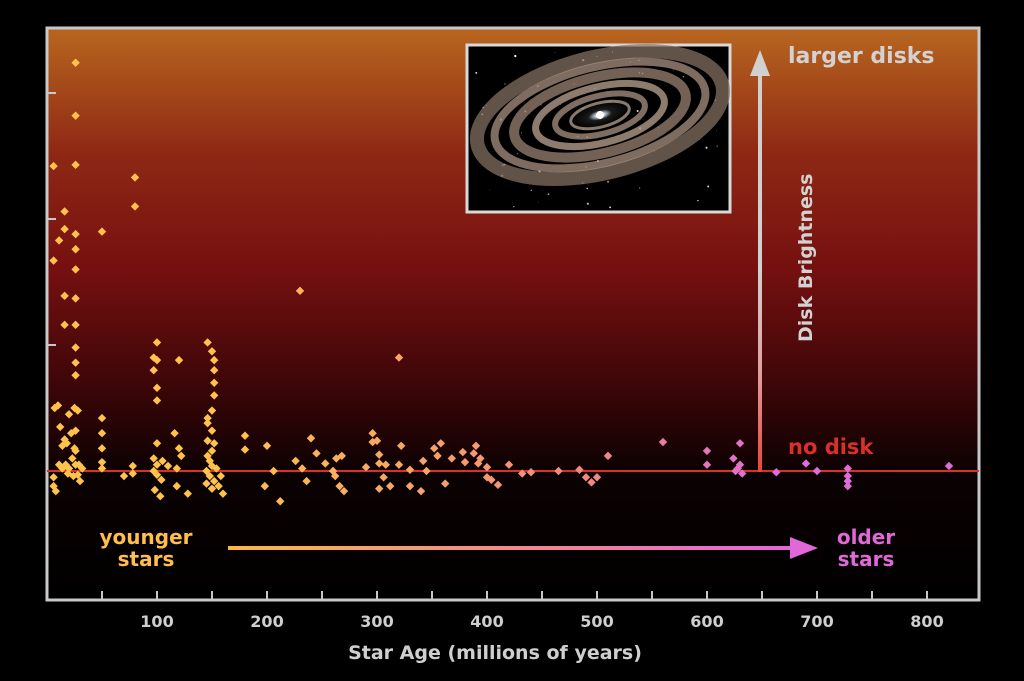  Describe the element at coordinates (266, 621) in the screenshot. I see `x-tick-label: 200` at that location.